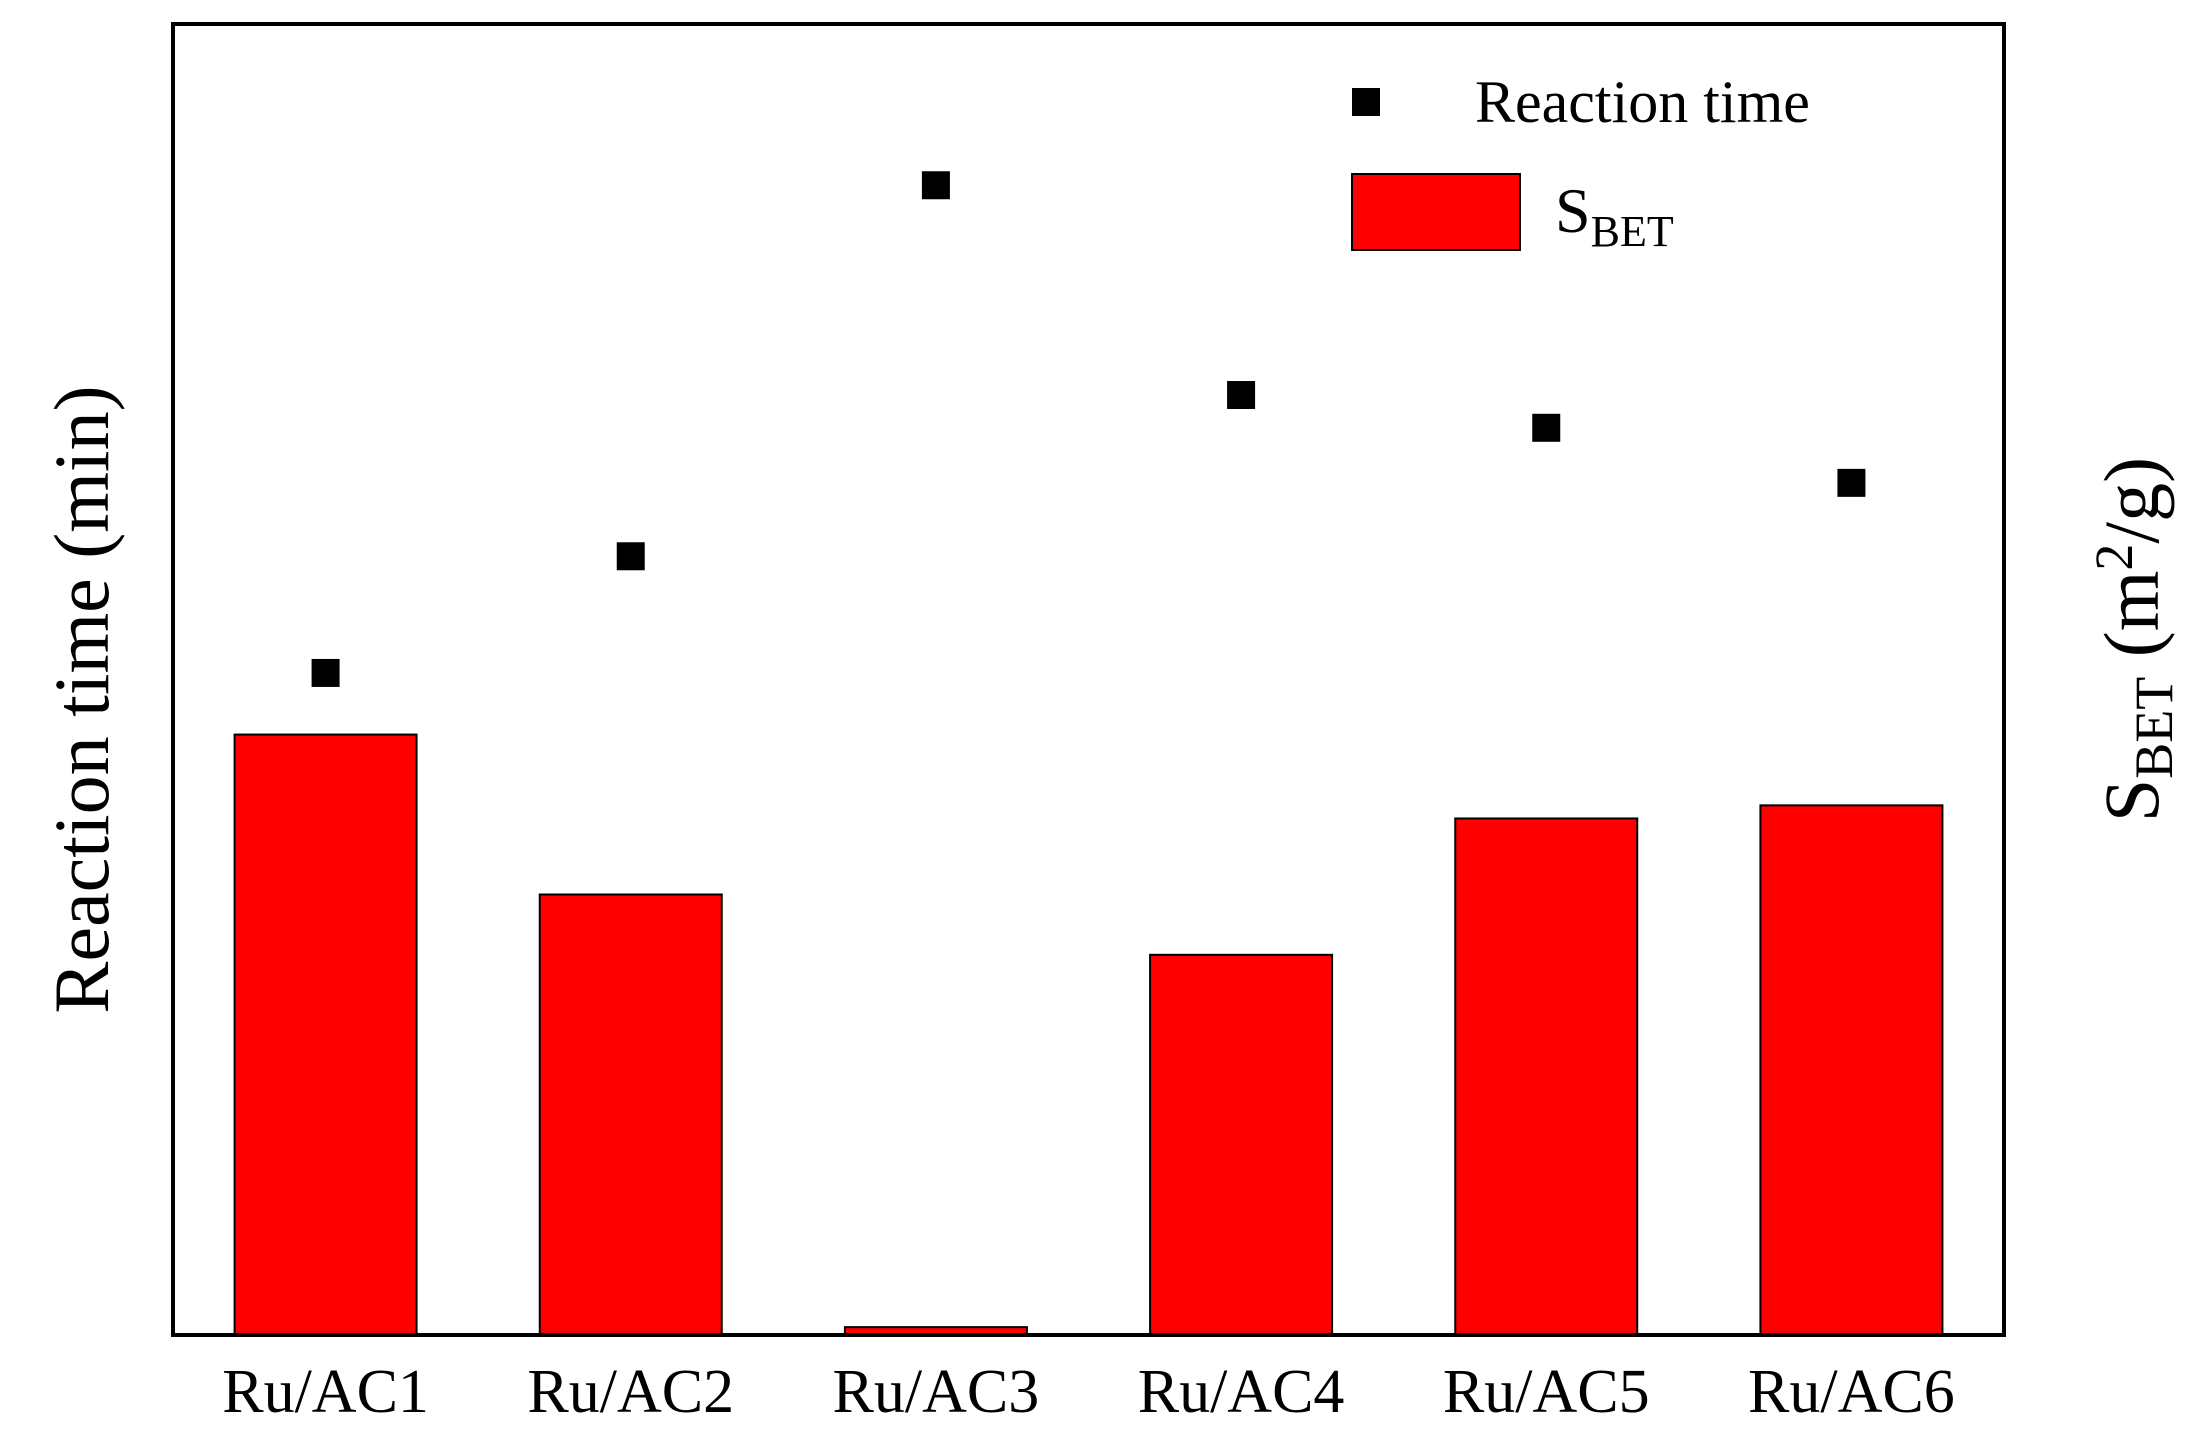 This screenshot has height=1448, width=2206. What do you see at coordinates (2114, 557) in the screenshot?
I see `y2-title-superscript: 2` at bounding box center [2114, 557].